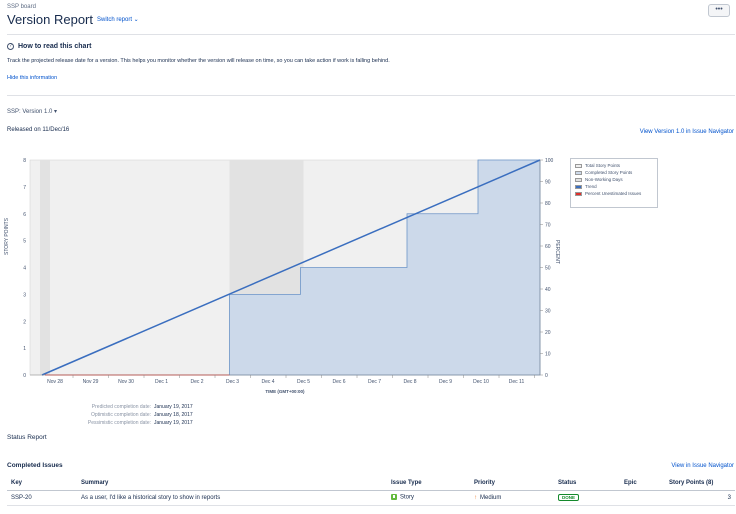 The image size is (736, 514). Describe the element at coordinates (587, 483) in the screenshot. I see `col-status: Status` at that location.